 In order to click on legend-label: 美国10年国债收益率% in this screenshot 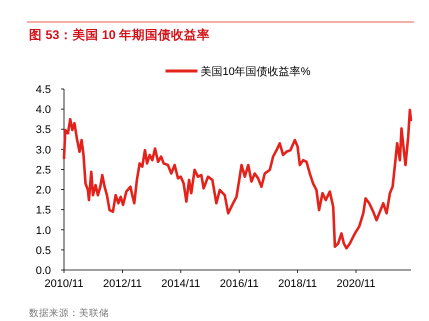, I will do `click(255, 71)`.